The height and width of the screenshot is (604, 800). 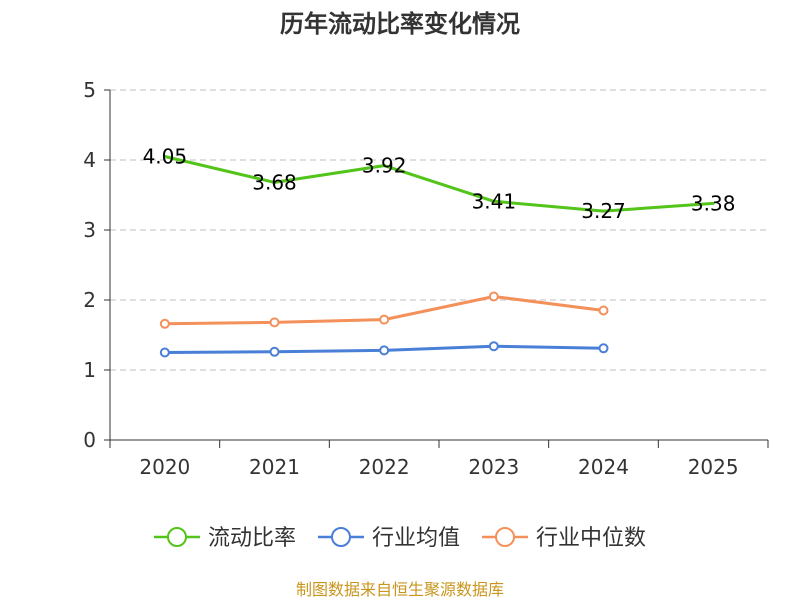 What do you see at coordinates (89, 370) in the screenshot?
I see `y-tick-label: 1` at bounding box center [89, 370].